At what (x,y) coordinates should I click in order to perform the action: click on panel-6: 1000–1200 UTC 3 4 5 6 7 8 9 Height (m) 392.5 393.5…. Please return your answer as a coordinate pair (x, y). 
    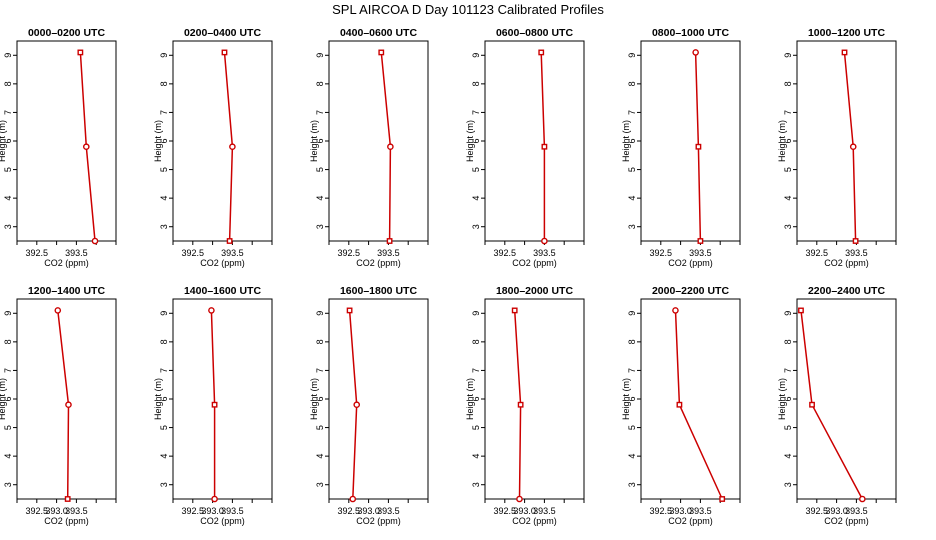
    Looking at the image, I should click on (837, 147).